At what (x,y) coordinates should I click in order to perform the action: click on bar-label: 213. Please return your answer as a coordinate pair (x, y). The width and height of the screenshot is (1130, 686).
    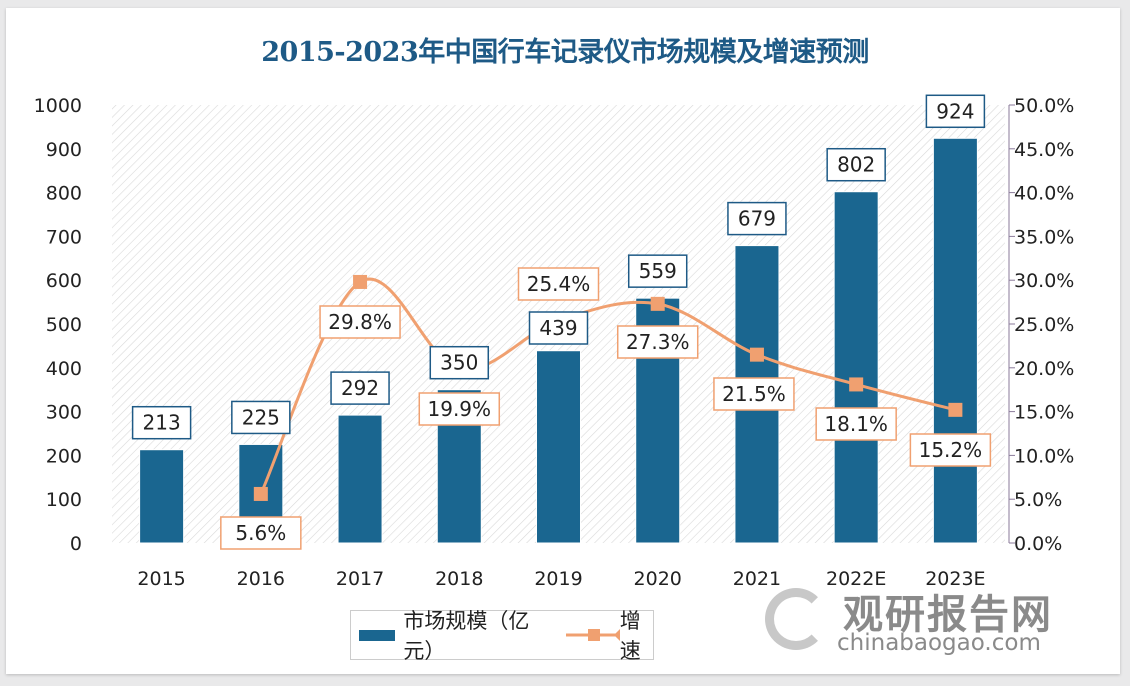
    Looking at the image, I should click on (162, 423).